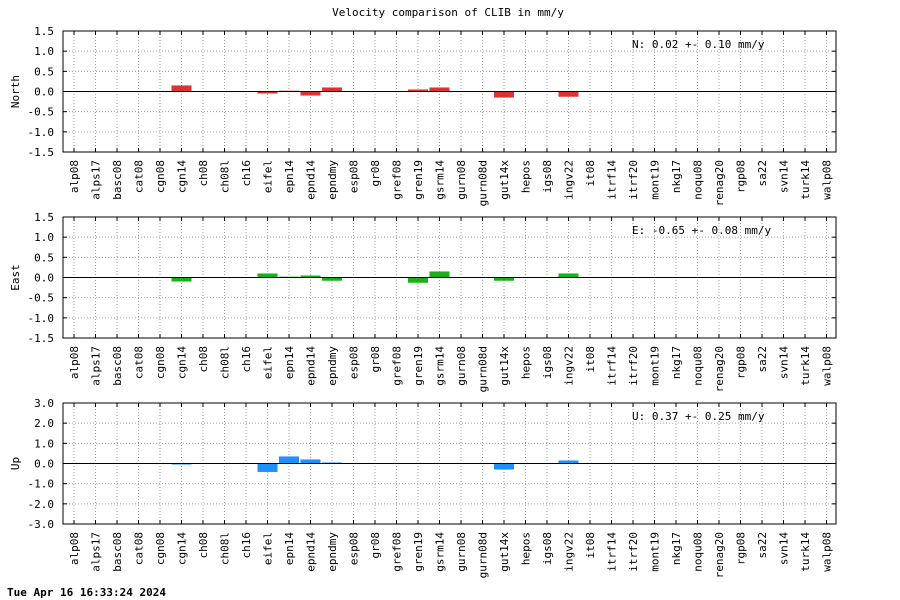 Image resolution: width=900 pixels, height=600 pixels. What do you see at coordinates (698, 416) in the screenshot?
I see `stats-annotation: U: 0.37 +- 0.25 mm/y` at bounding box center [698, 416].